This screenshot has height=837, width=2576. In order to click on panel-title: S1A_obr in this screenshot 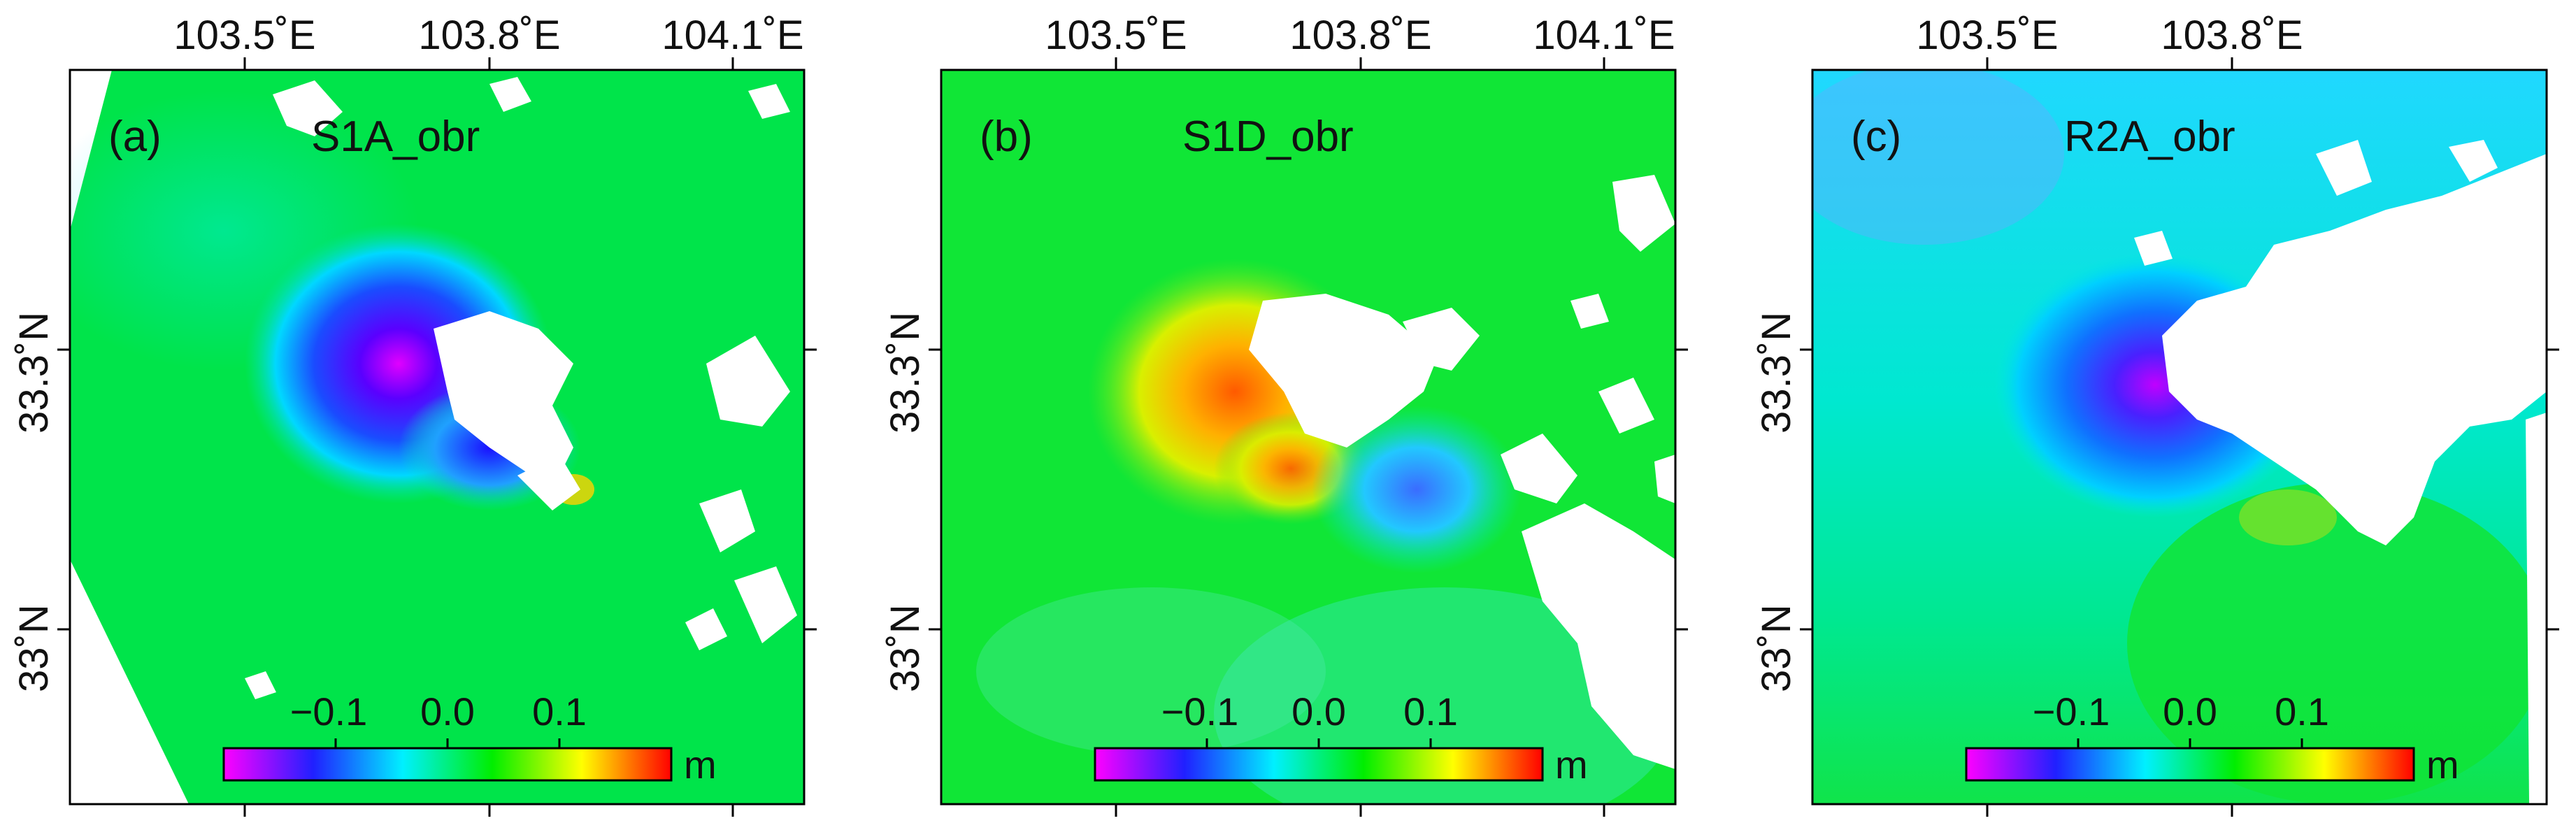, I will do `click(395, 137)`.